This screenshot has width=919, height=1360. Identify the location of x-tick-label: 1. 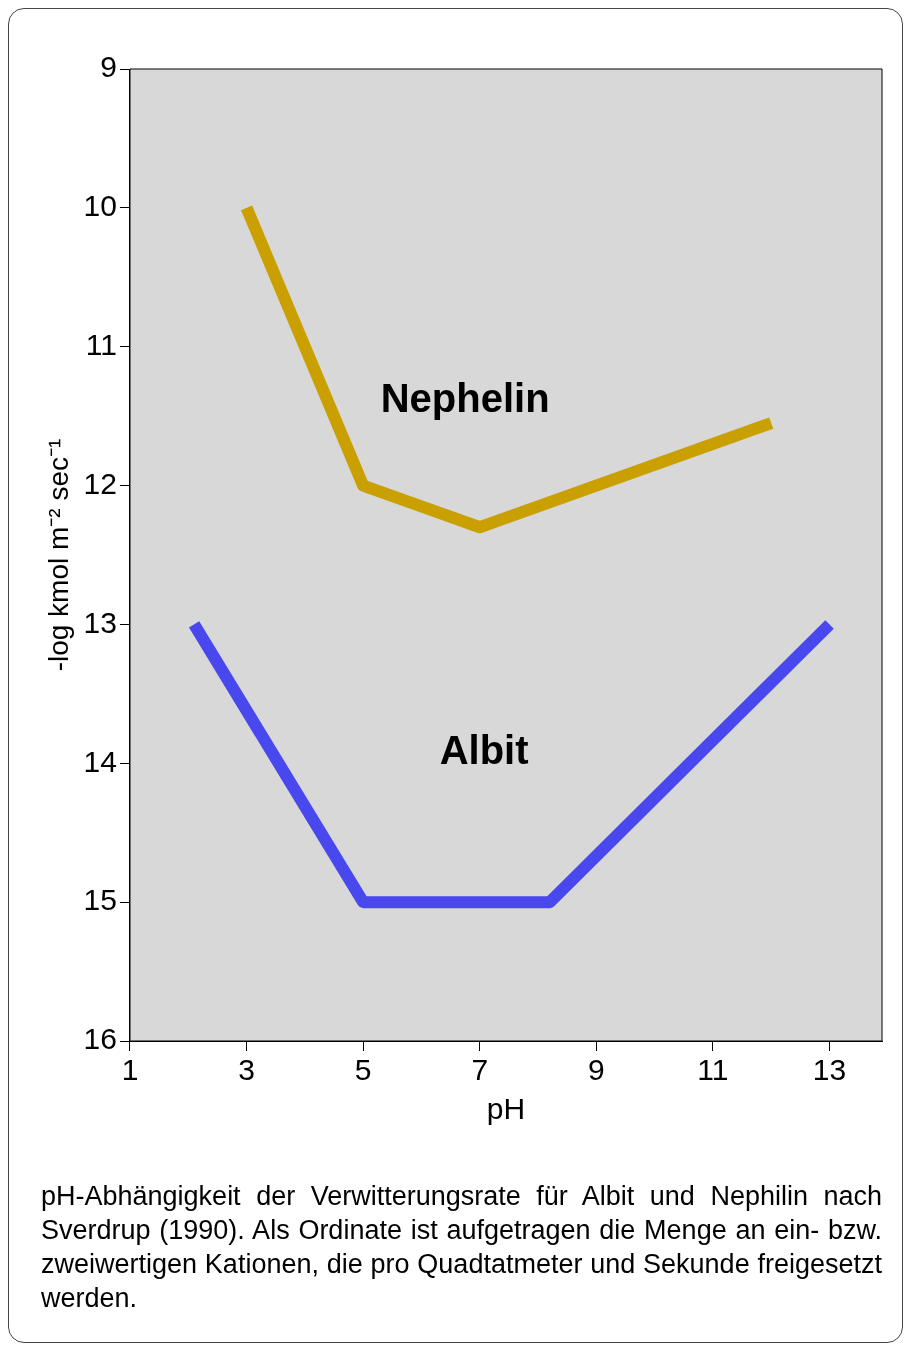
(130, 1070).